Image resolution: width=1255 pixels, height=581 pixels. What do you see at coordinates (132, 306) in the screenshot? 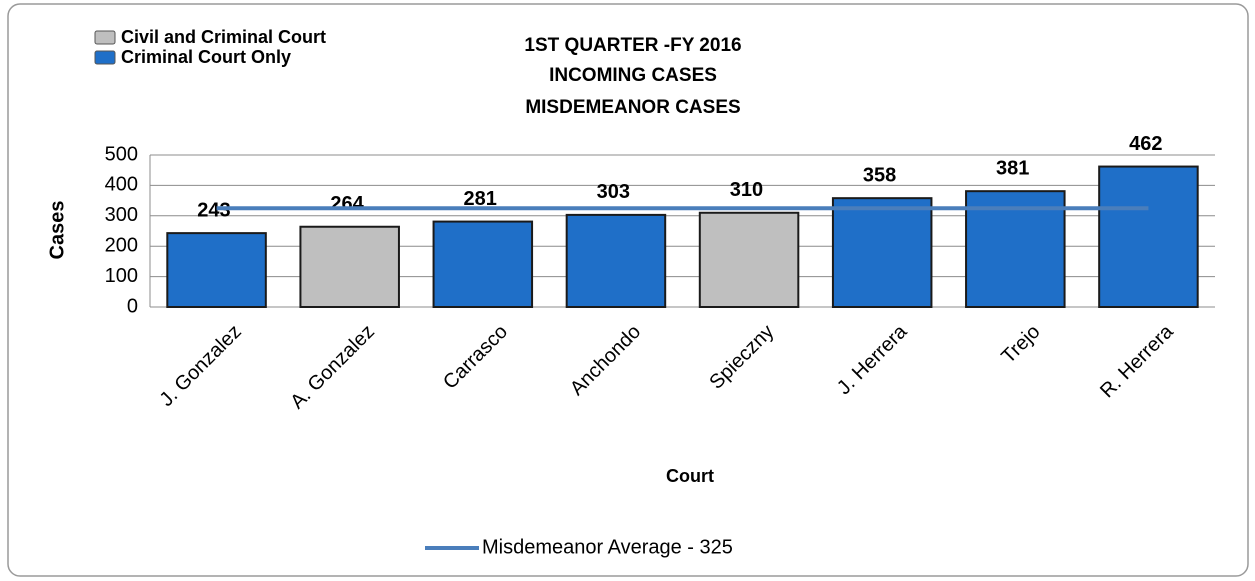
I see `y-tick-label: 0` at bounding box center [132, 306].